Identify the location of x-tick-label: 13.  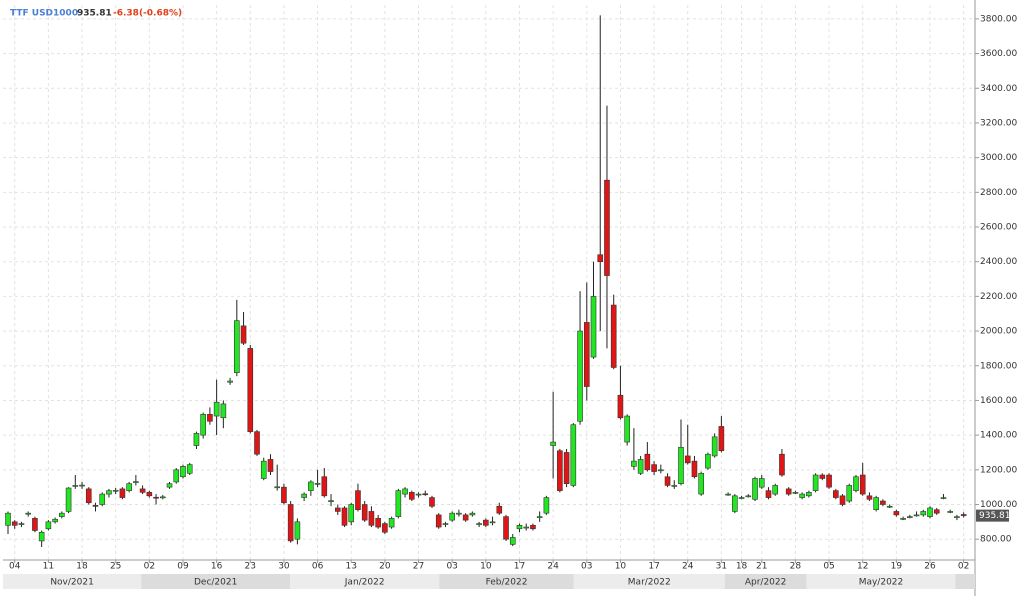
(351, 567).